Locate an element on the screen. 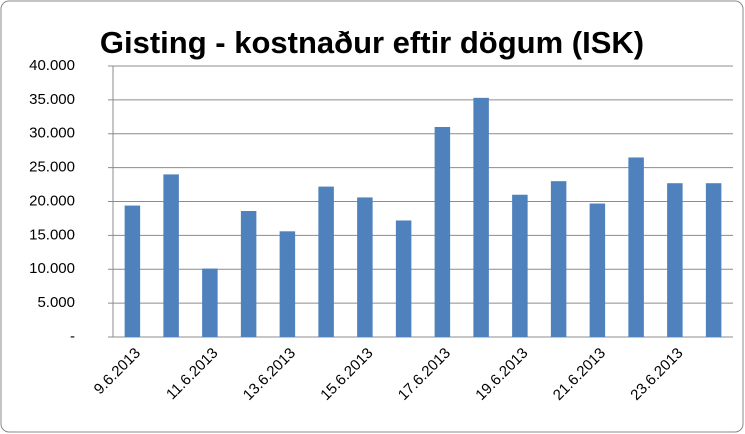 This screenshot has width=745, height=434. y-tick-label: 25.000 is located at coordinates (52, 167).